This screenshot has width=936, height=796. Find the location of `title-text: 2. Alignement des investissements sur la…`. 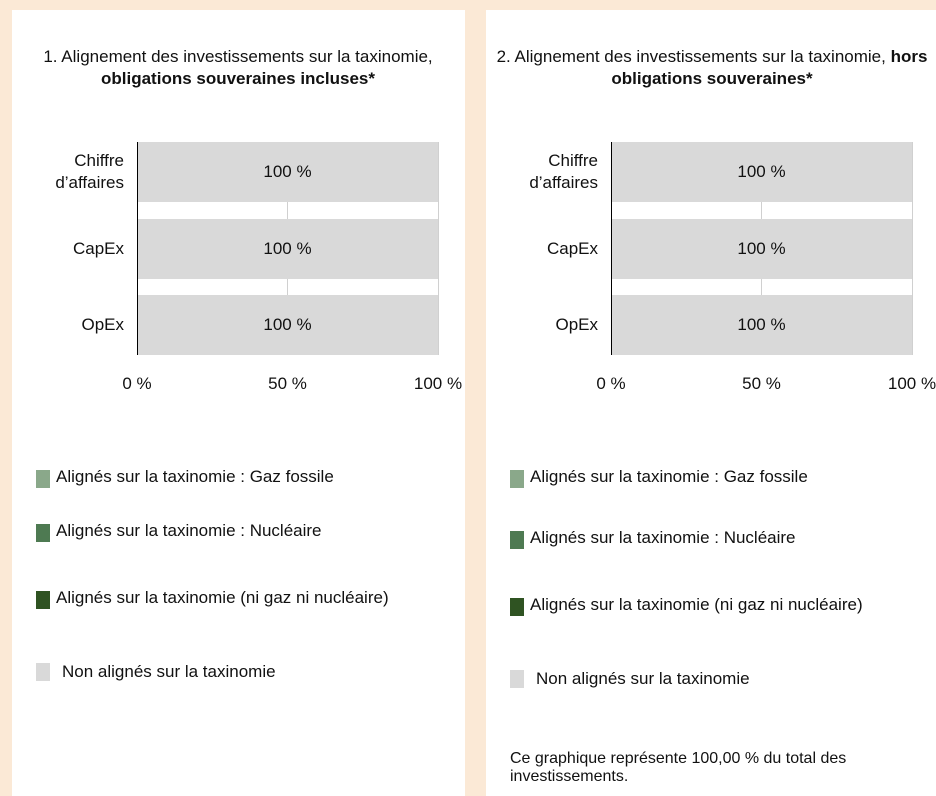

title-text: 2. Alignement des investissements sur la… is located at coordinates (693, 56).